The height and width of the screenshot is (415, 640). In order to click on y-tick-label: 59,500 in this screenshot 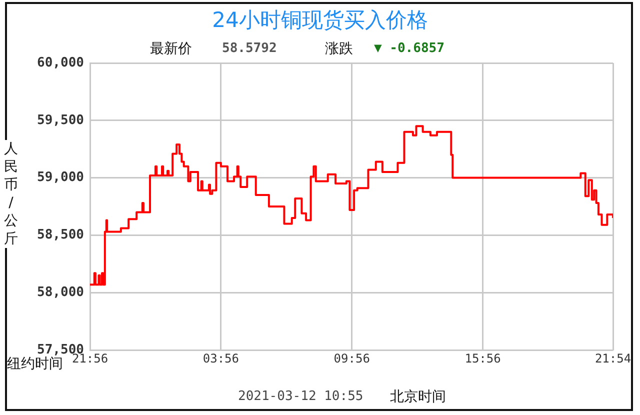, I will do `click(60, 120)`.